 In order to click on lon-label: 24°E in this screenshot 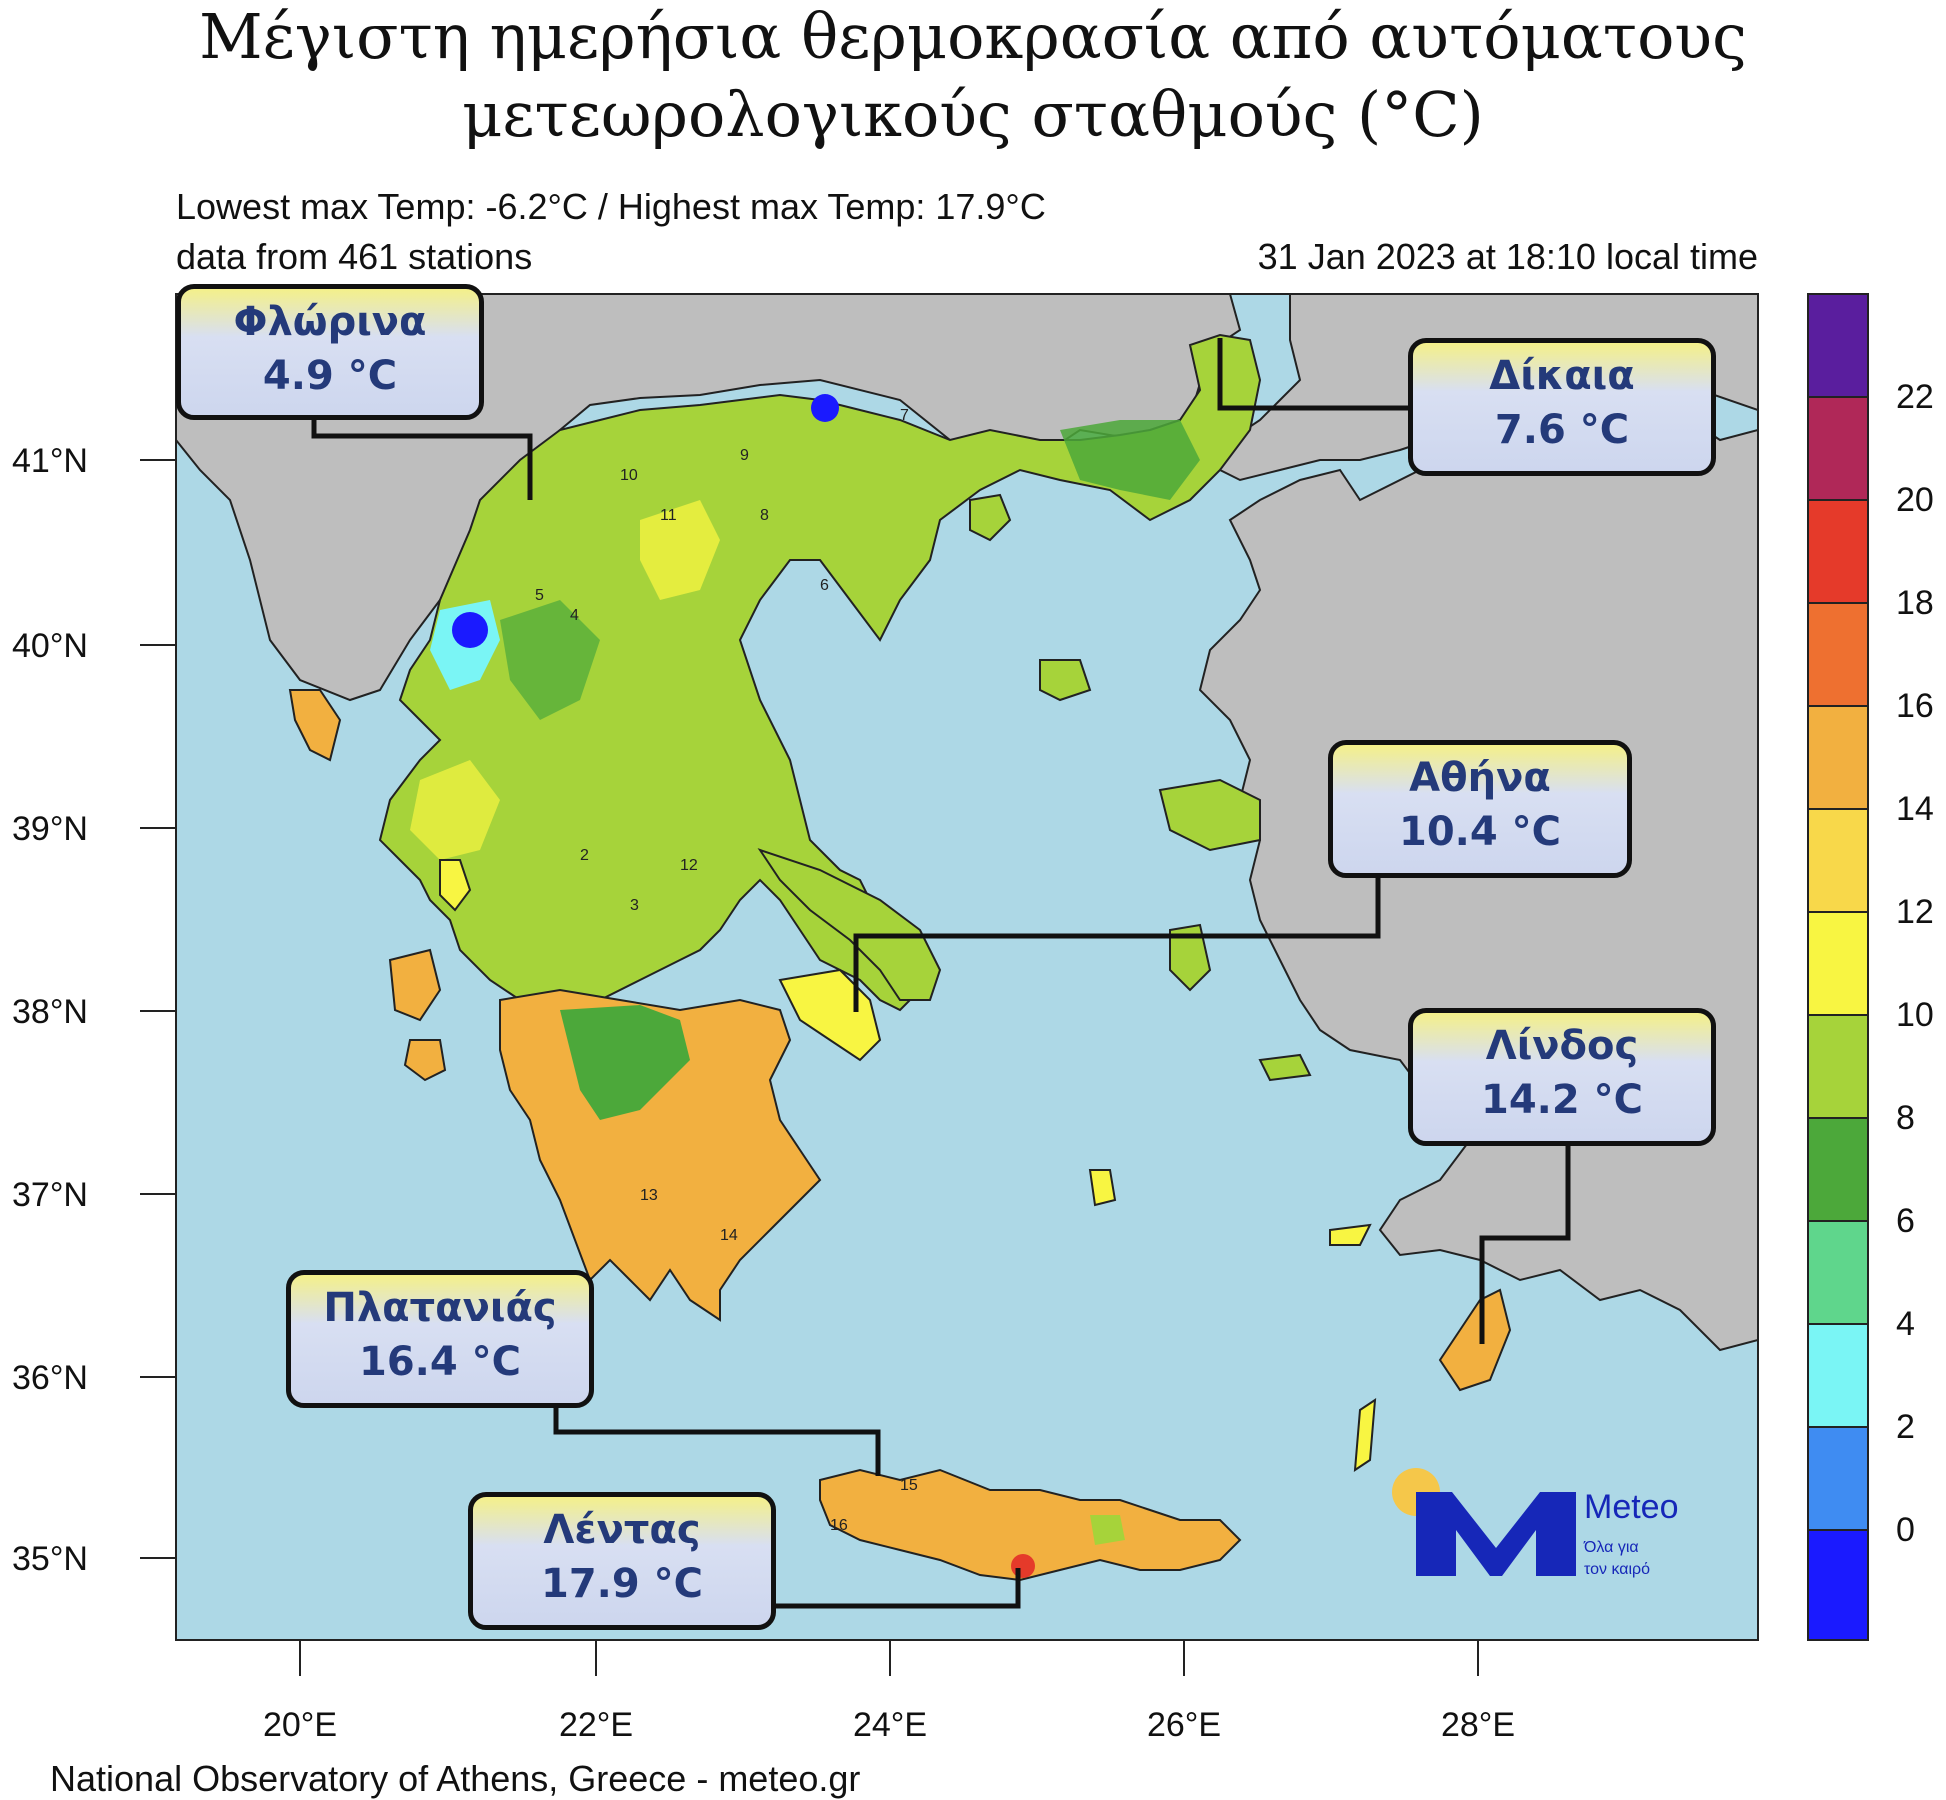, I will do `click(890, 1725)`.